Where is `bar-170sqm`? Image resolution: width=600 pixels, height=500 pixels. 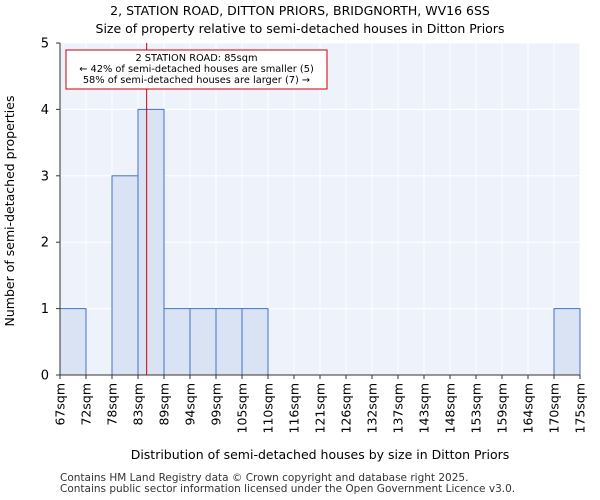
bar-170sqm is located at coordinates (567, 342).